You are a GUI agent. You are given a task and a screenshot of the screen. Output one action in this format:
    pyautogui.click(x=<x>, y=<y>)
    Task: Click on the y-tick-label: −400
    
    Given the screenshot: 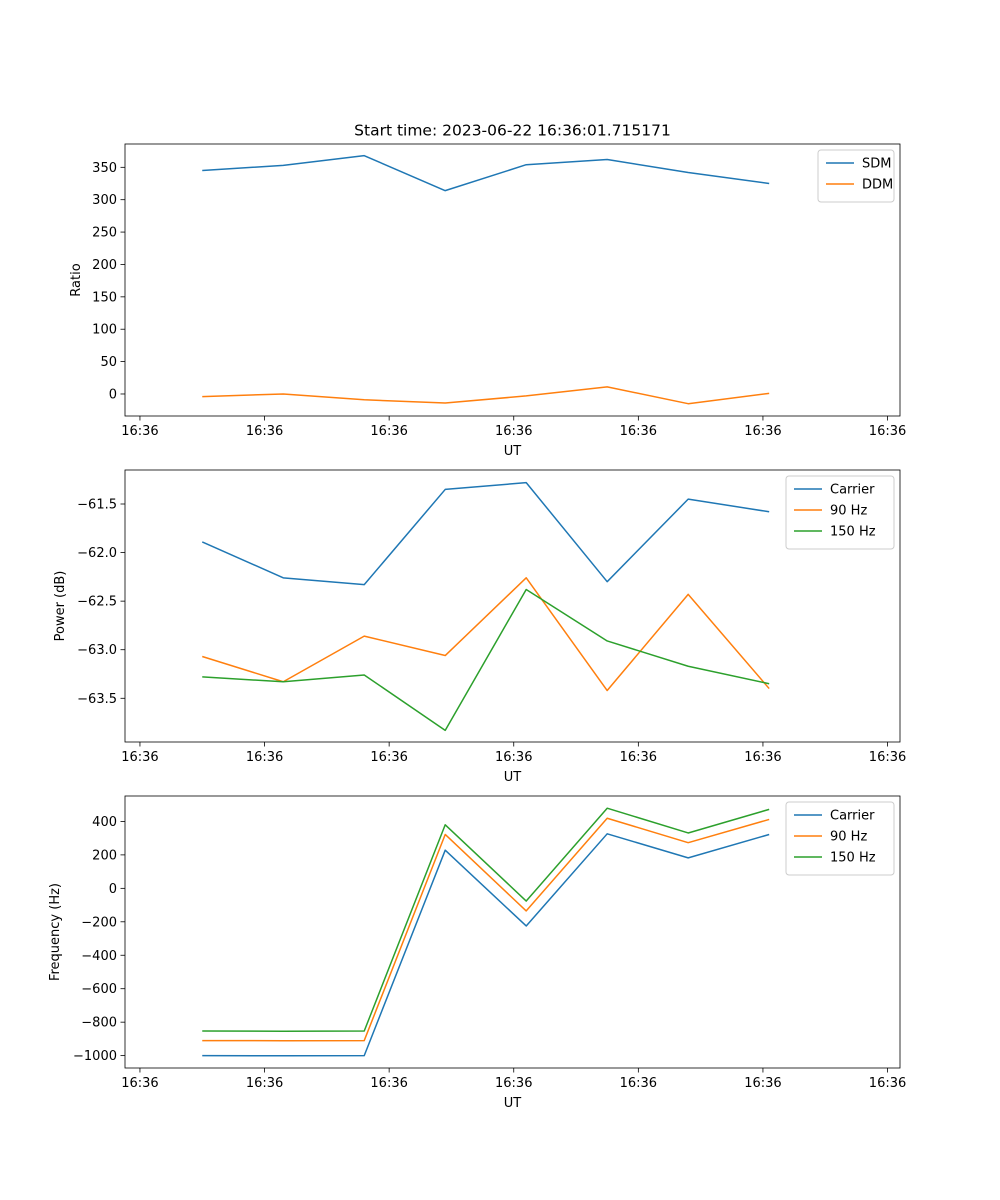 What is the action you would take?
    pyautogui.click(x=99, y=956)
    